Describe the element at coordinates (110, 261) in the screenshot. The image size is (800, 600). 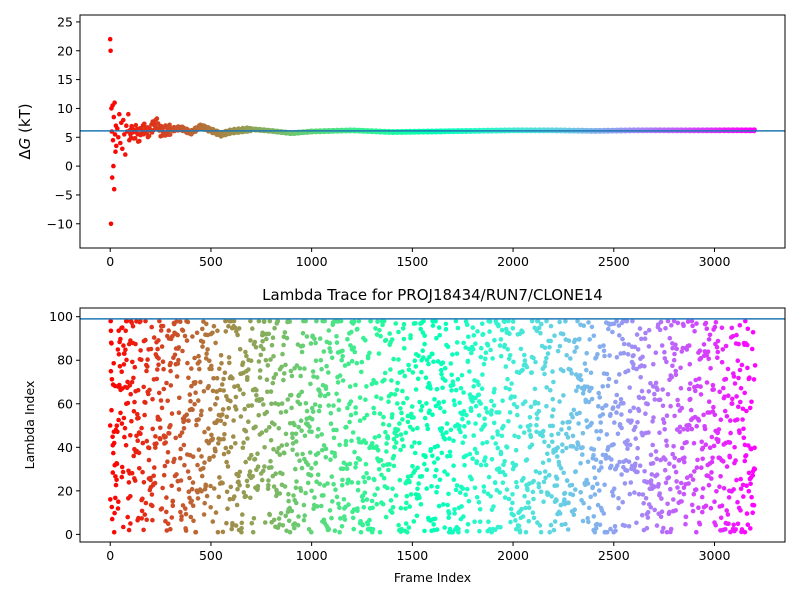
I see `x-tick-label: 0` at that location.